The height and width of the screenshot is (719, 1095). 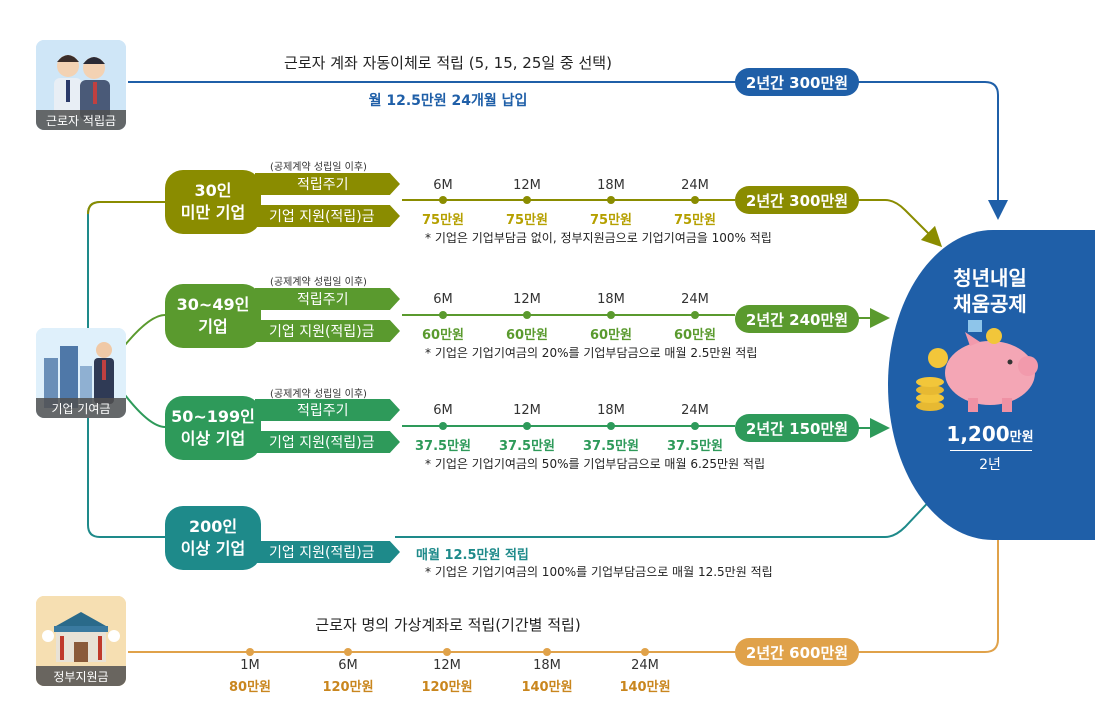 I want to click on tier1-badge: 30인 미만 기업, so click(x=213, y=202).